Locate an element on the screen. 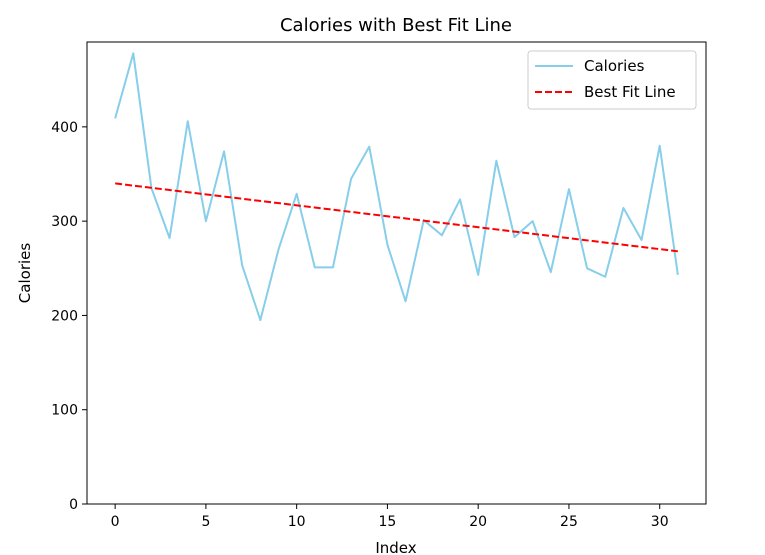  x-tick-label: 20 is located at coordinates (478, 522).